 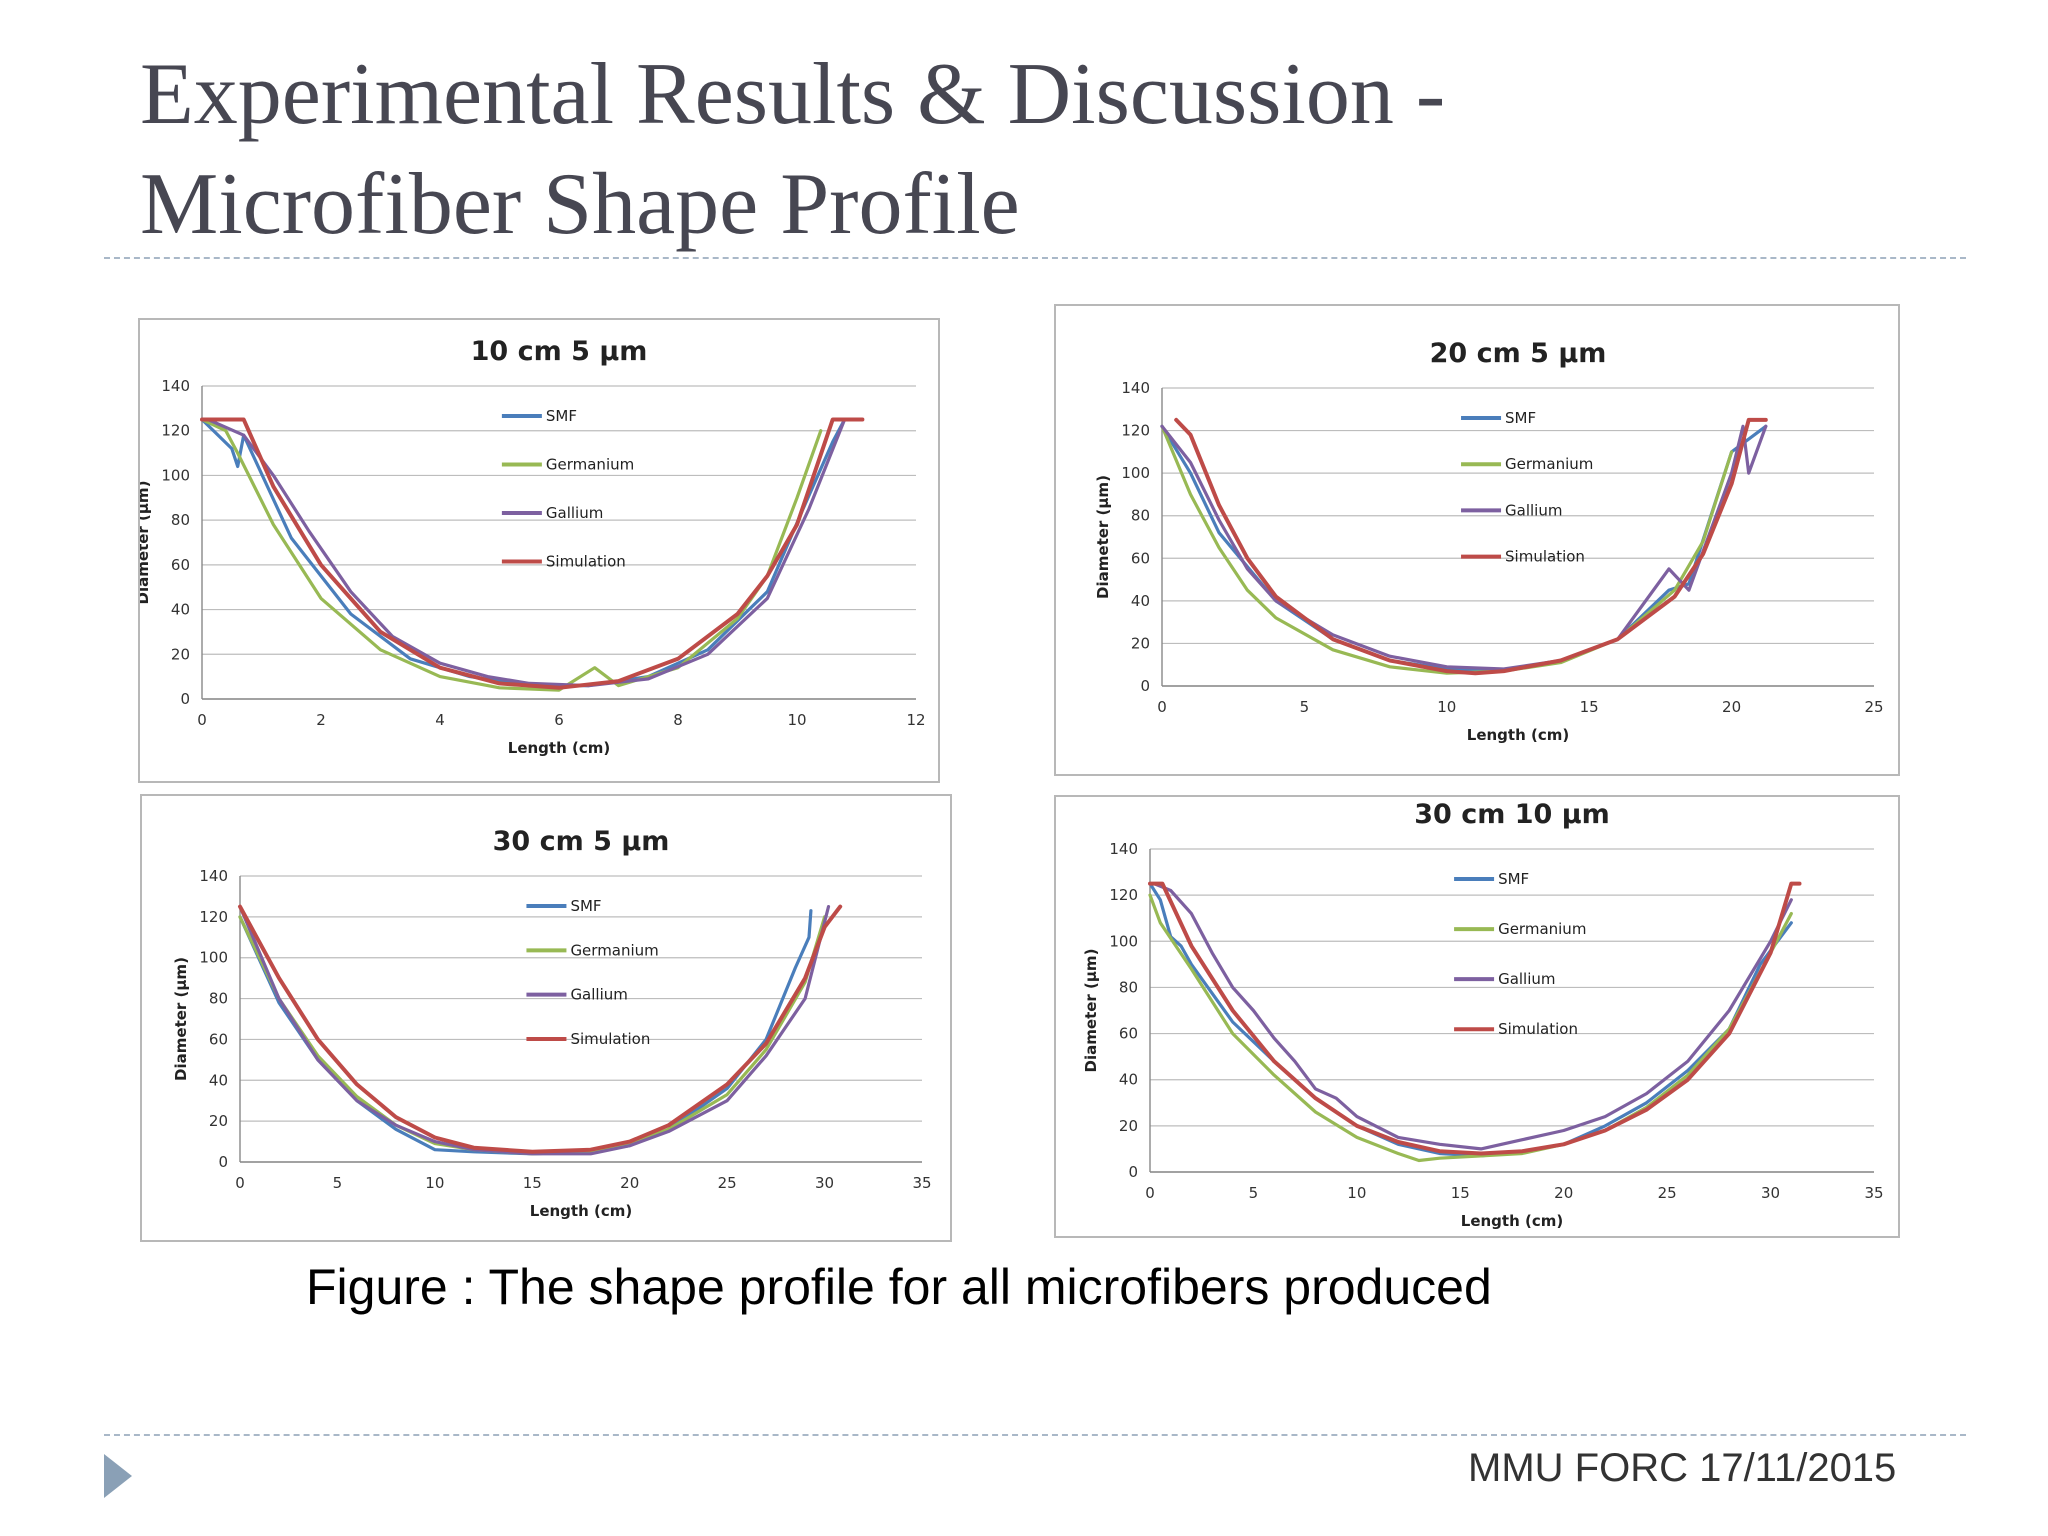 What do you see at coordinates (1035, 258) in the screenshot?
I see `top-divider` at bounding box center [1035, 258].